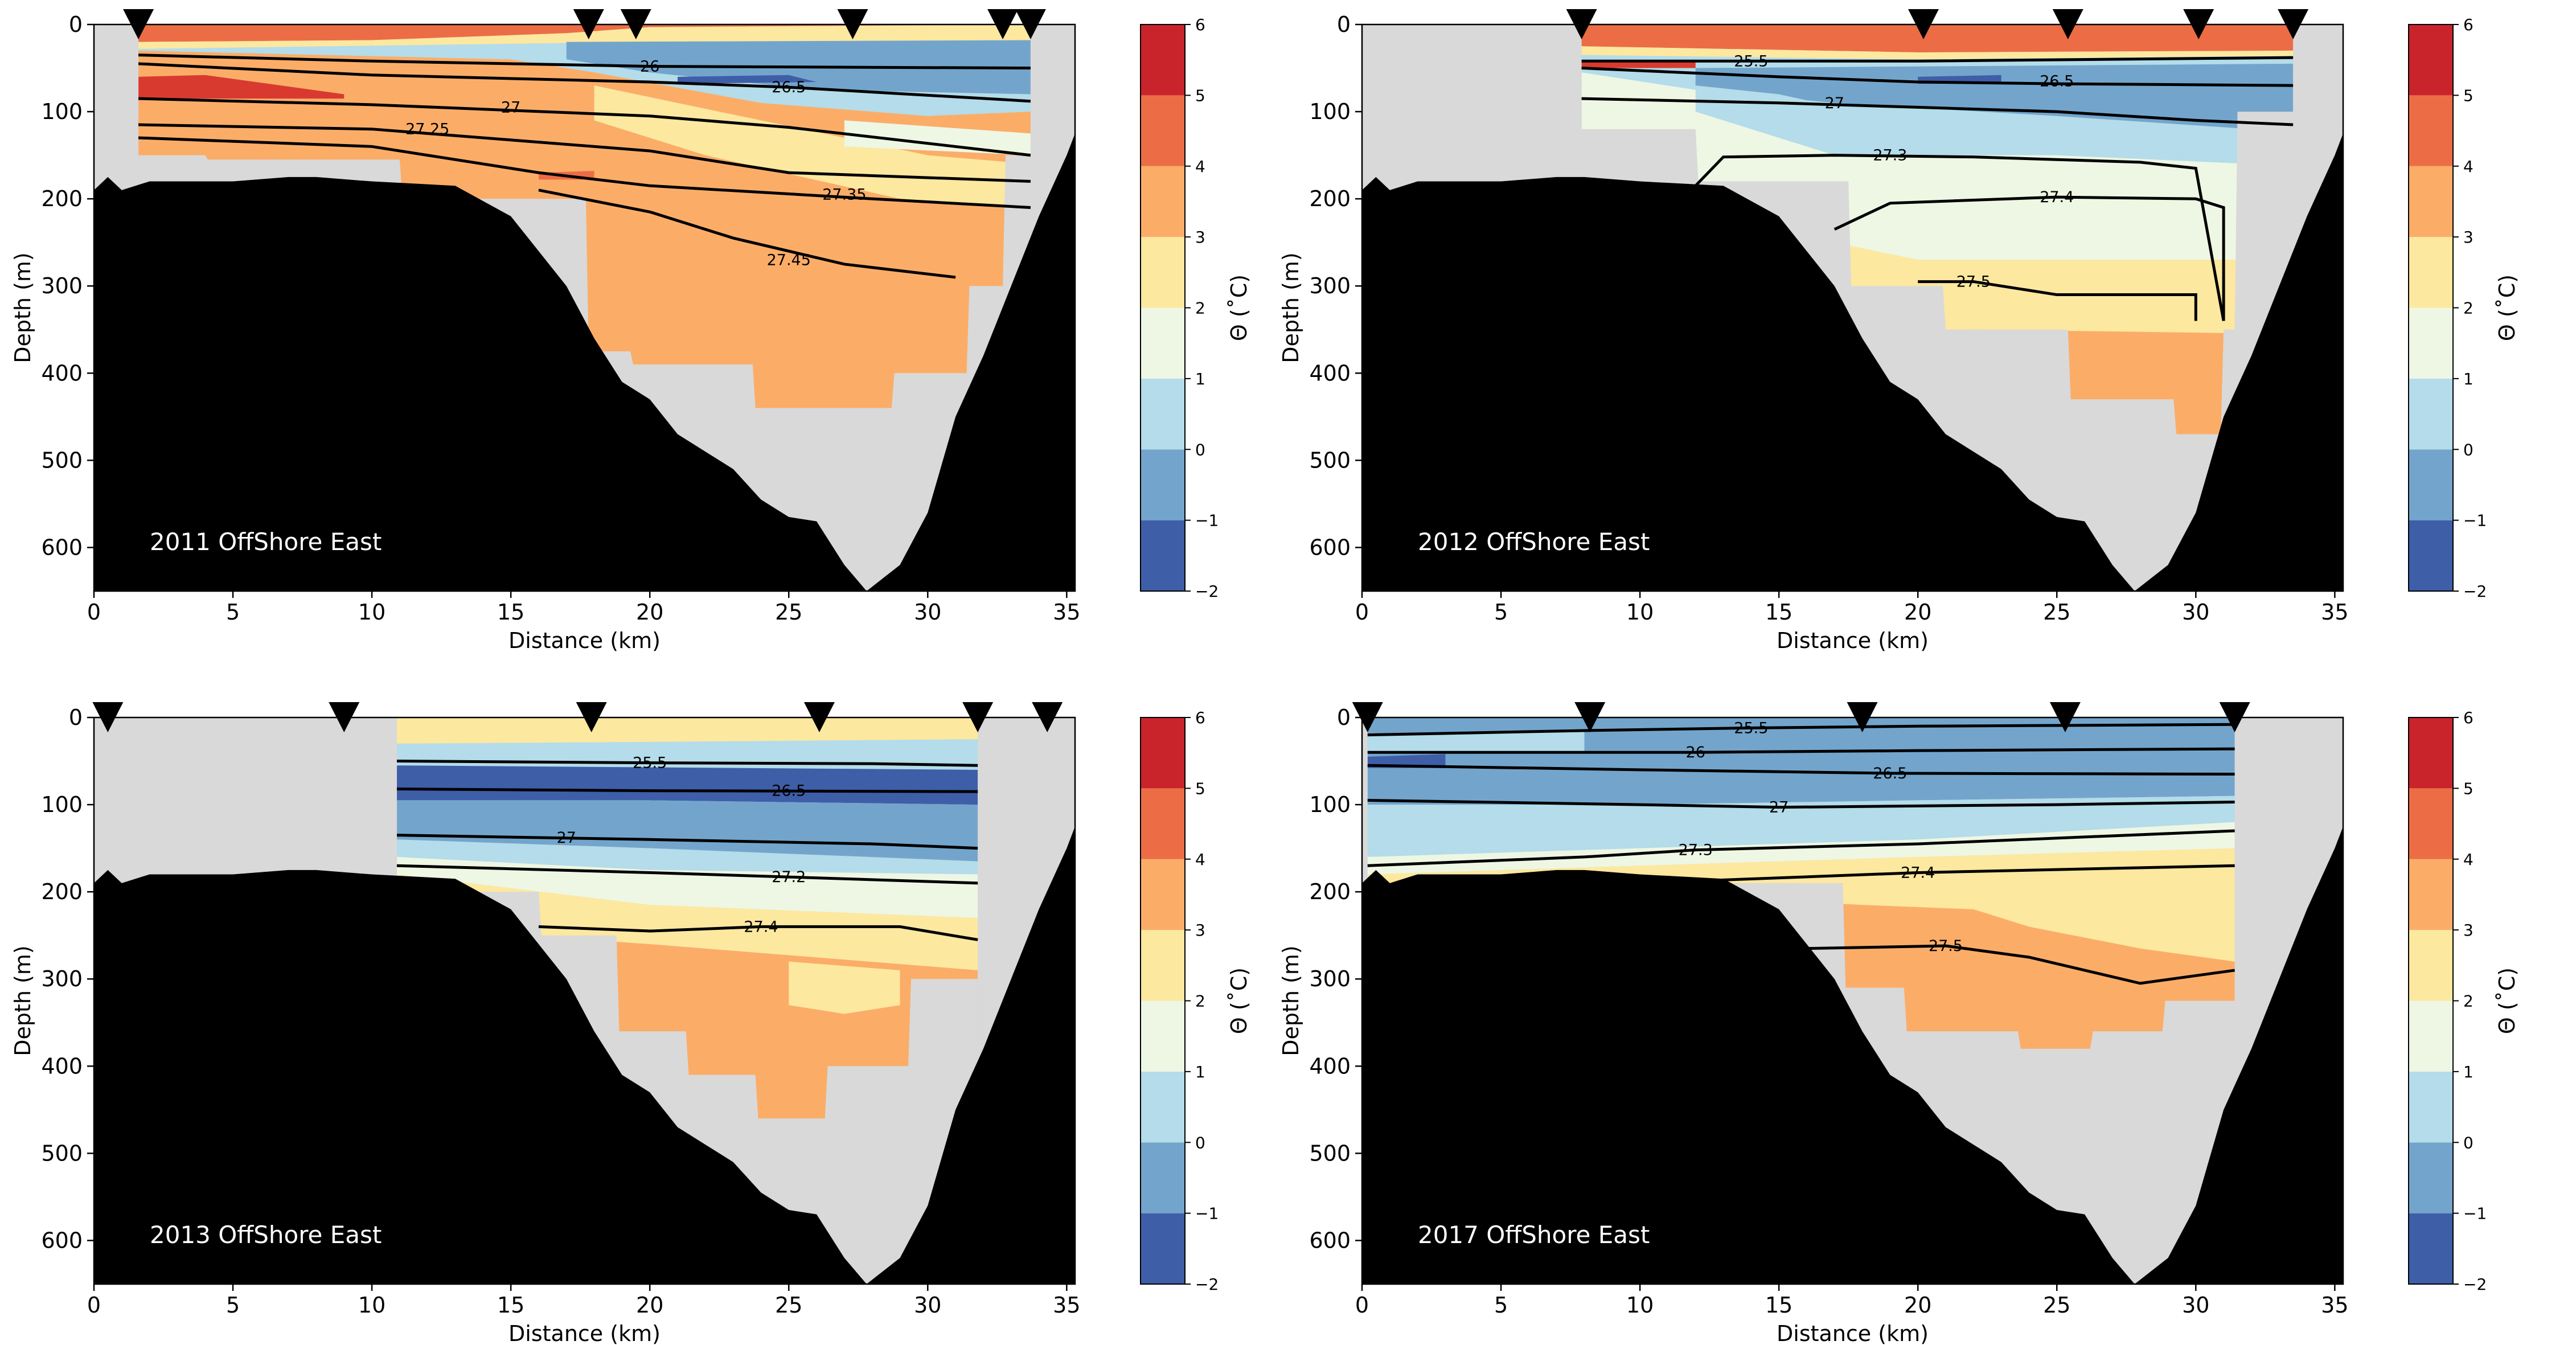  Describe the element at coordinates (1751, 728) in the screenshot. I see `isopycnal-label: 25.5` at that location.